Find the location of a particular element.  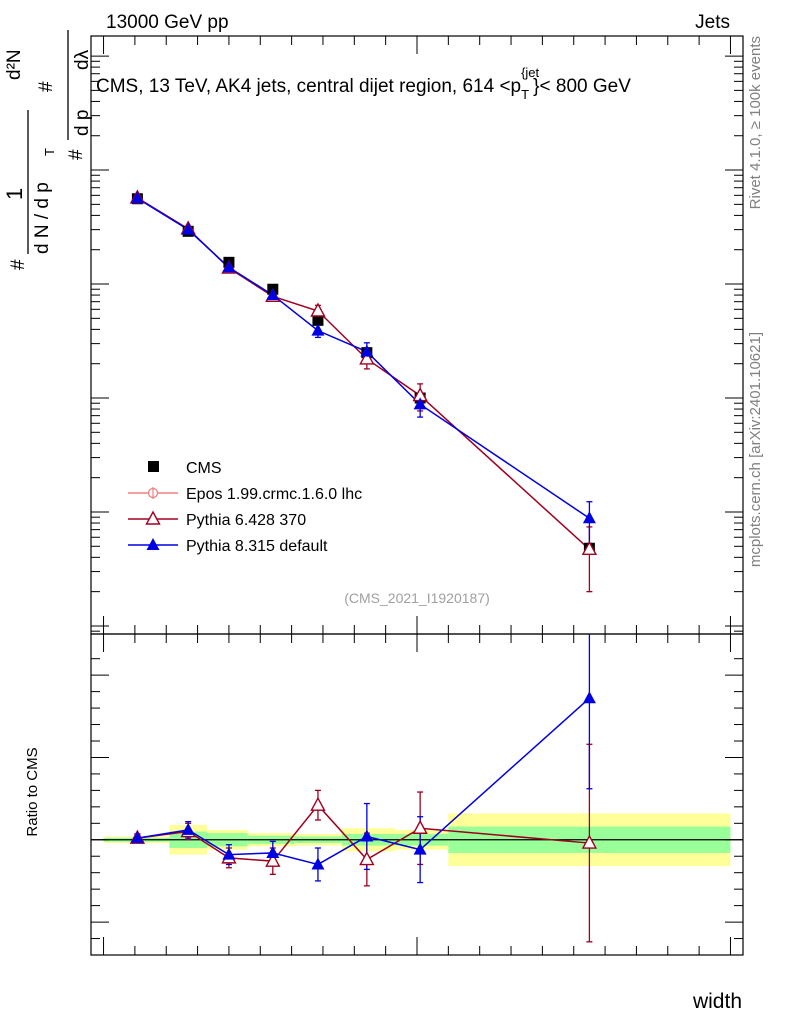

ylabel-hash-3: # is located at coordinates (76, 154).